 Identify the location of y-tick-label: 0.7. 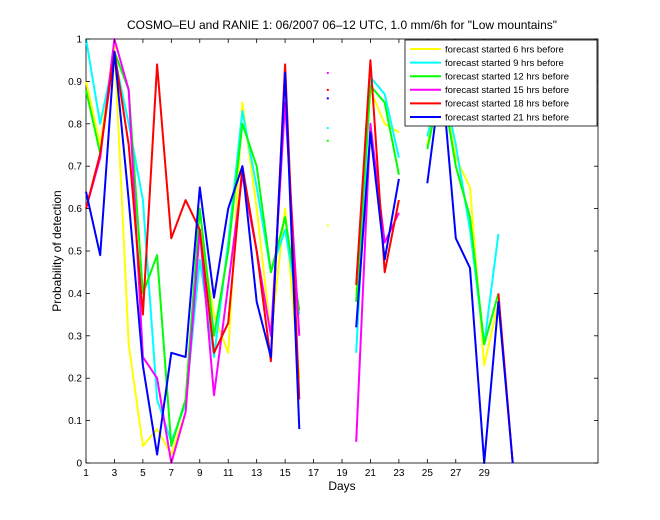
(75, 167).